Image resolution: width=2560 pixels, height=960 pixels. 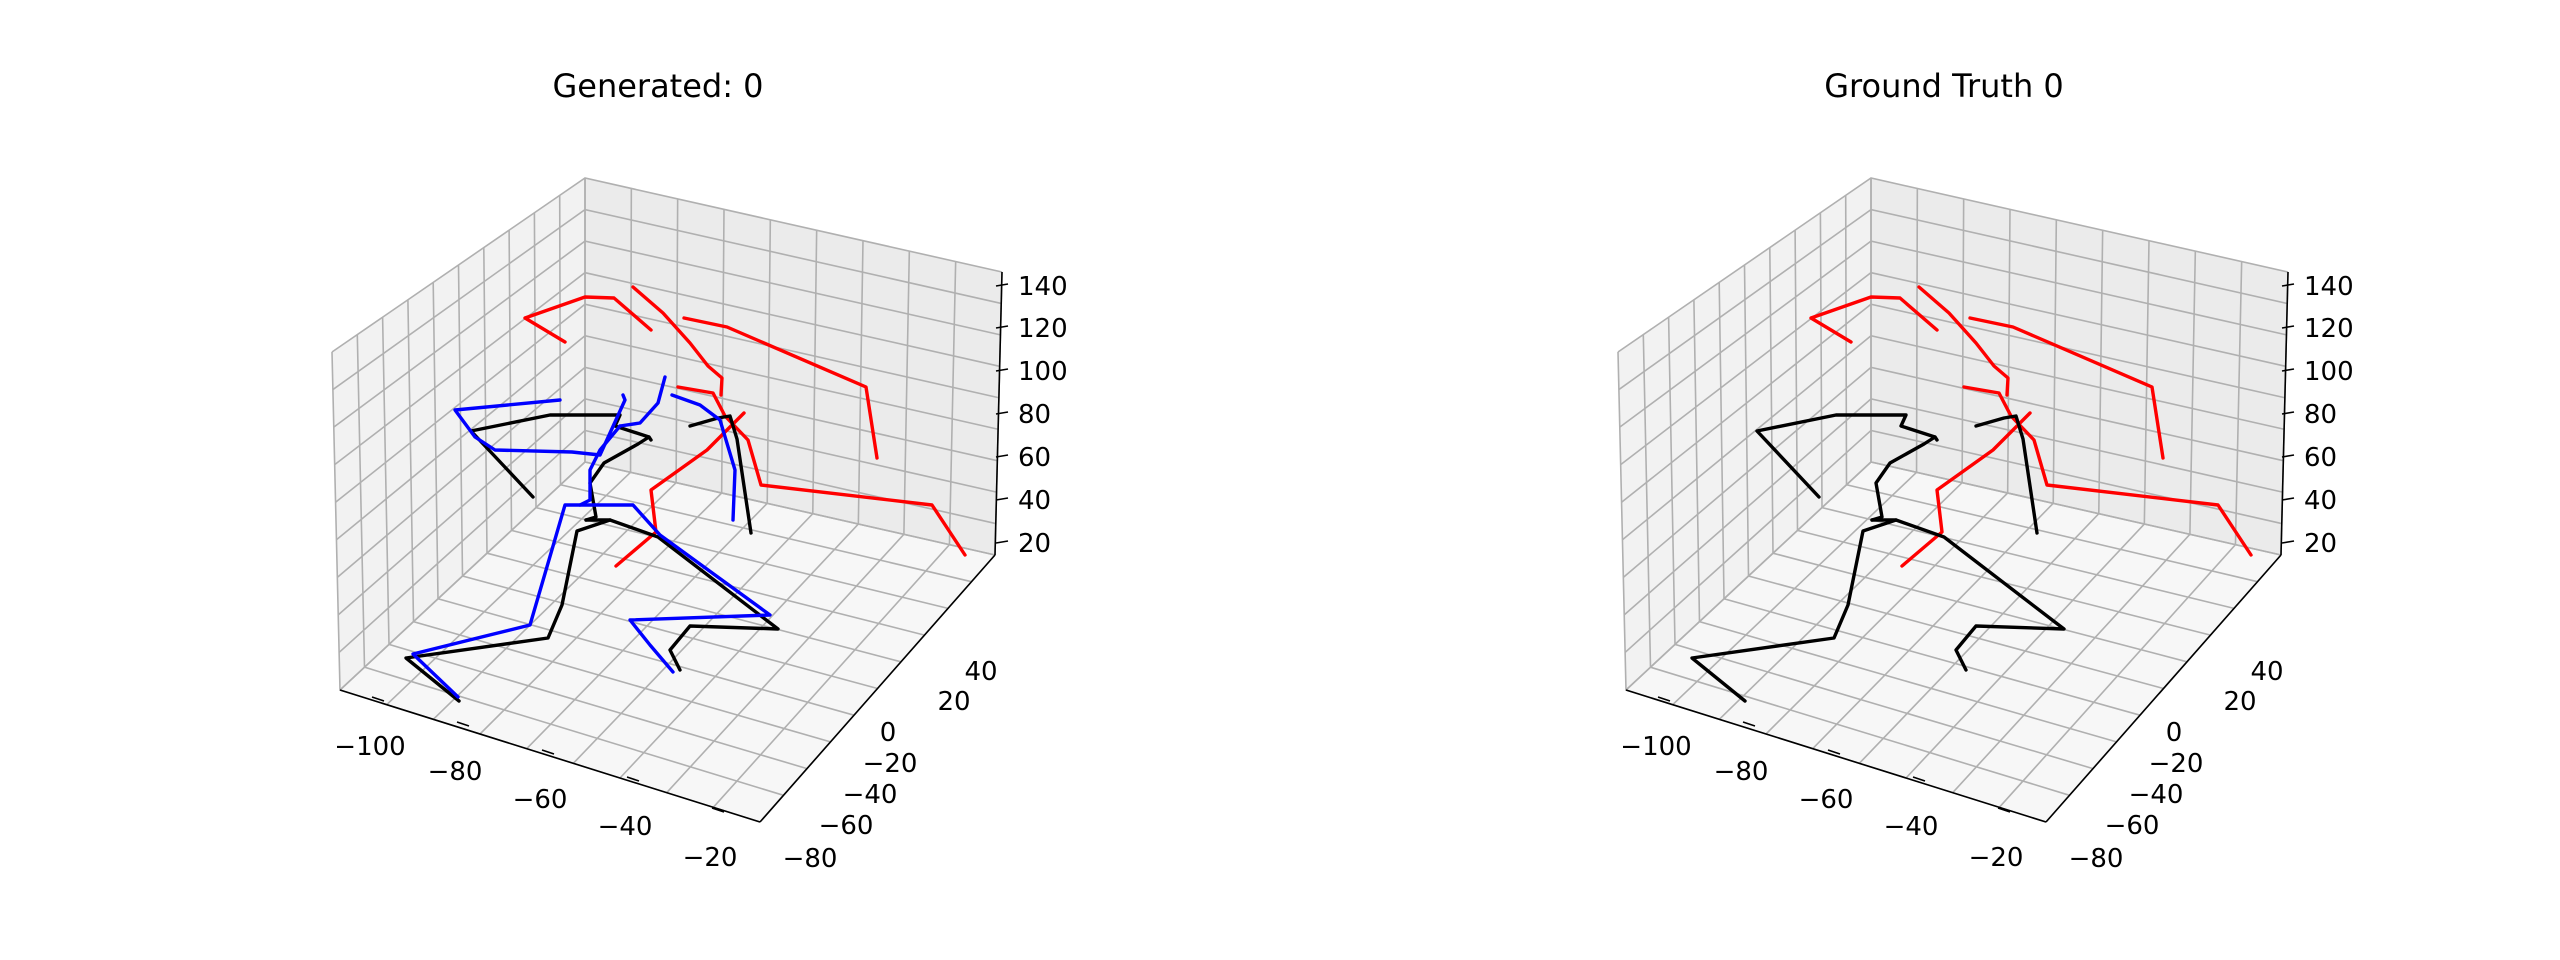 I want to click on series-lines, so click(x=685, y=494).